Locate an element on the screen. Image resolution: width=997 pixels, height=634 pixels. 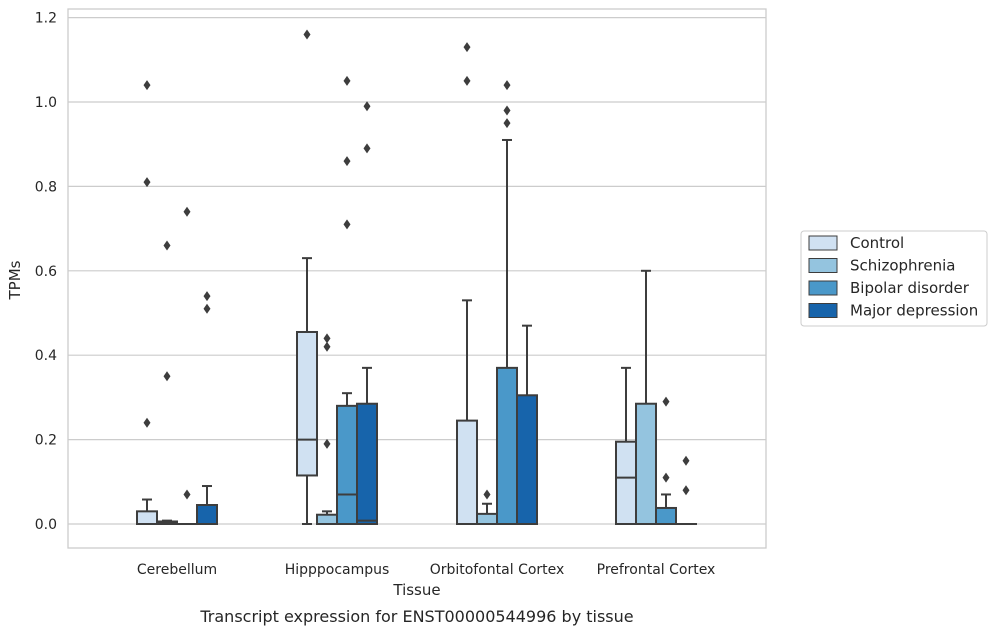
y-tick-label: 0.4 is located at coordinates (46, 356).